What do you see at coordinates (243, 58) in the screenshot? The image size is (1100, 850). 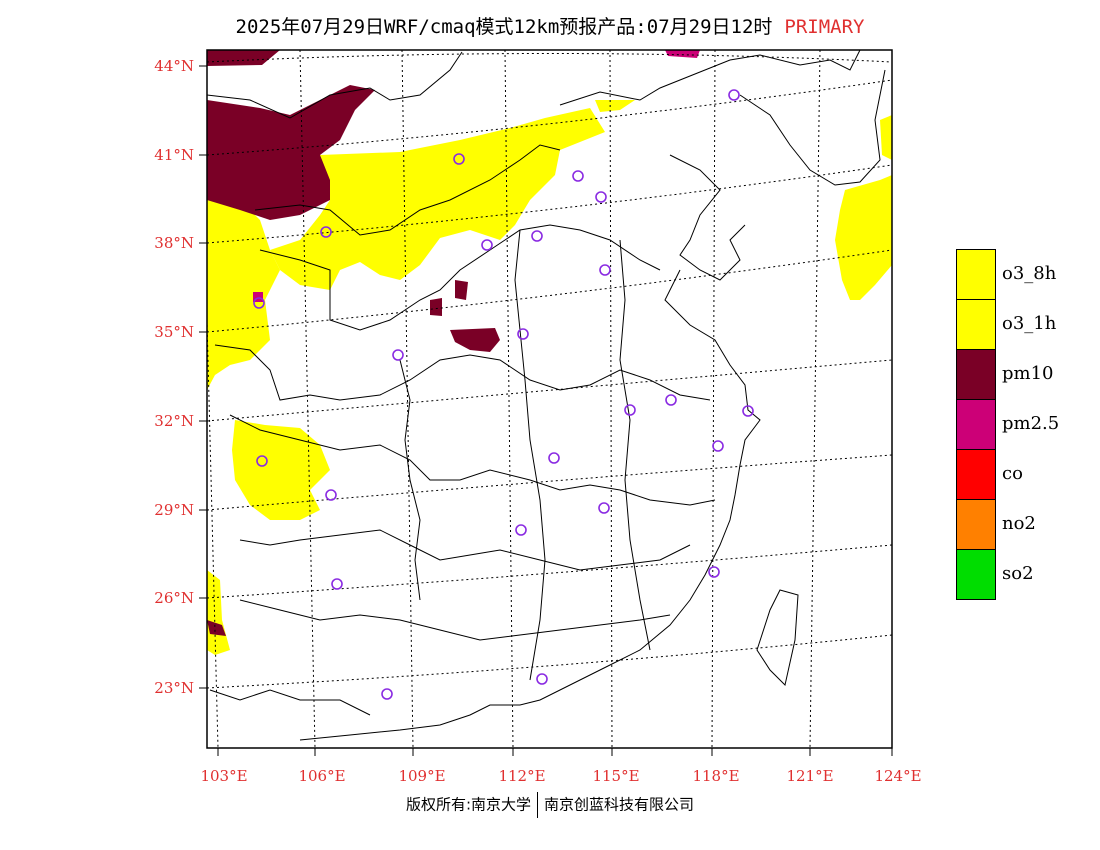 I see `pm10-area-top` at bounding box center [243, 58].